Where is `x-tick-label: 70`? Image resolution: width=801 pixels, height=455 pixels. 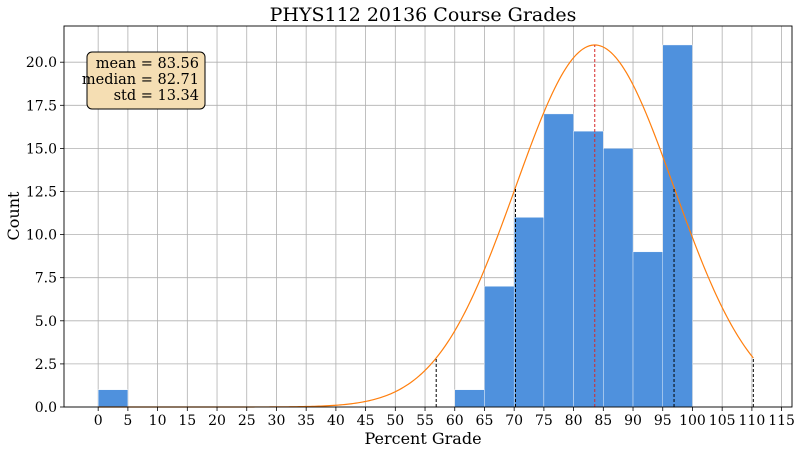 x-tick-label: 70 is located at coordinates (514, 421).